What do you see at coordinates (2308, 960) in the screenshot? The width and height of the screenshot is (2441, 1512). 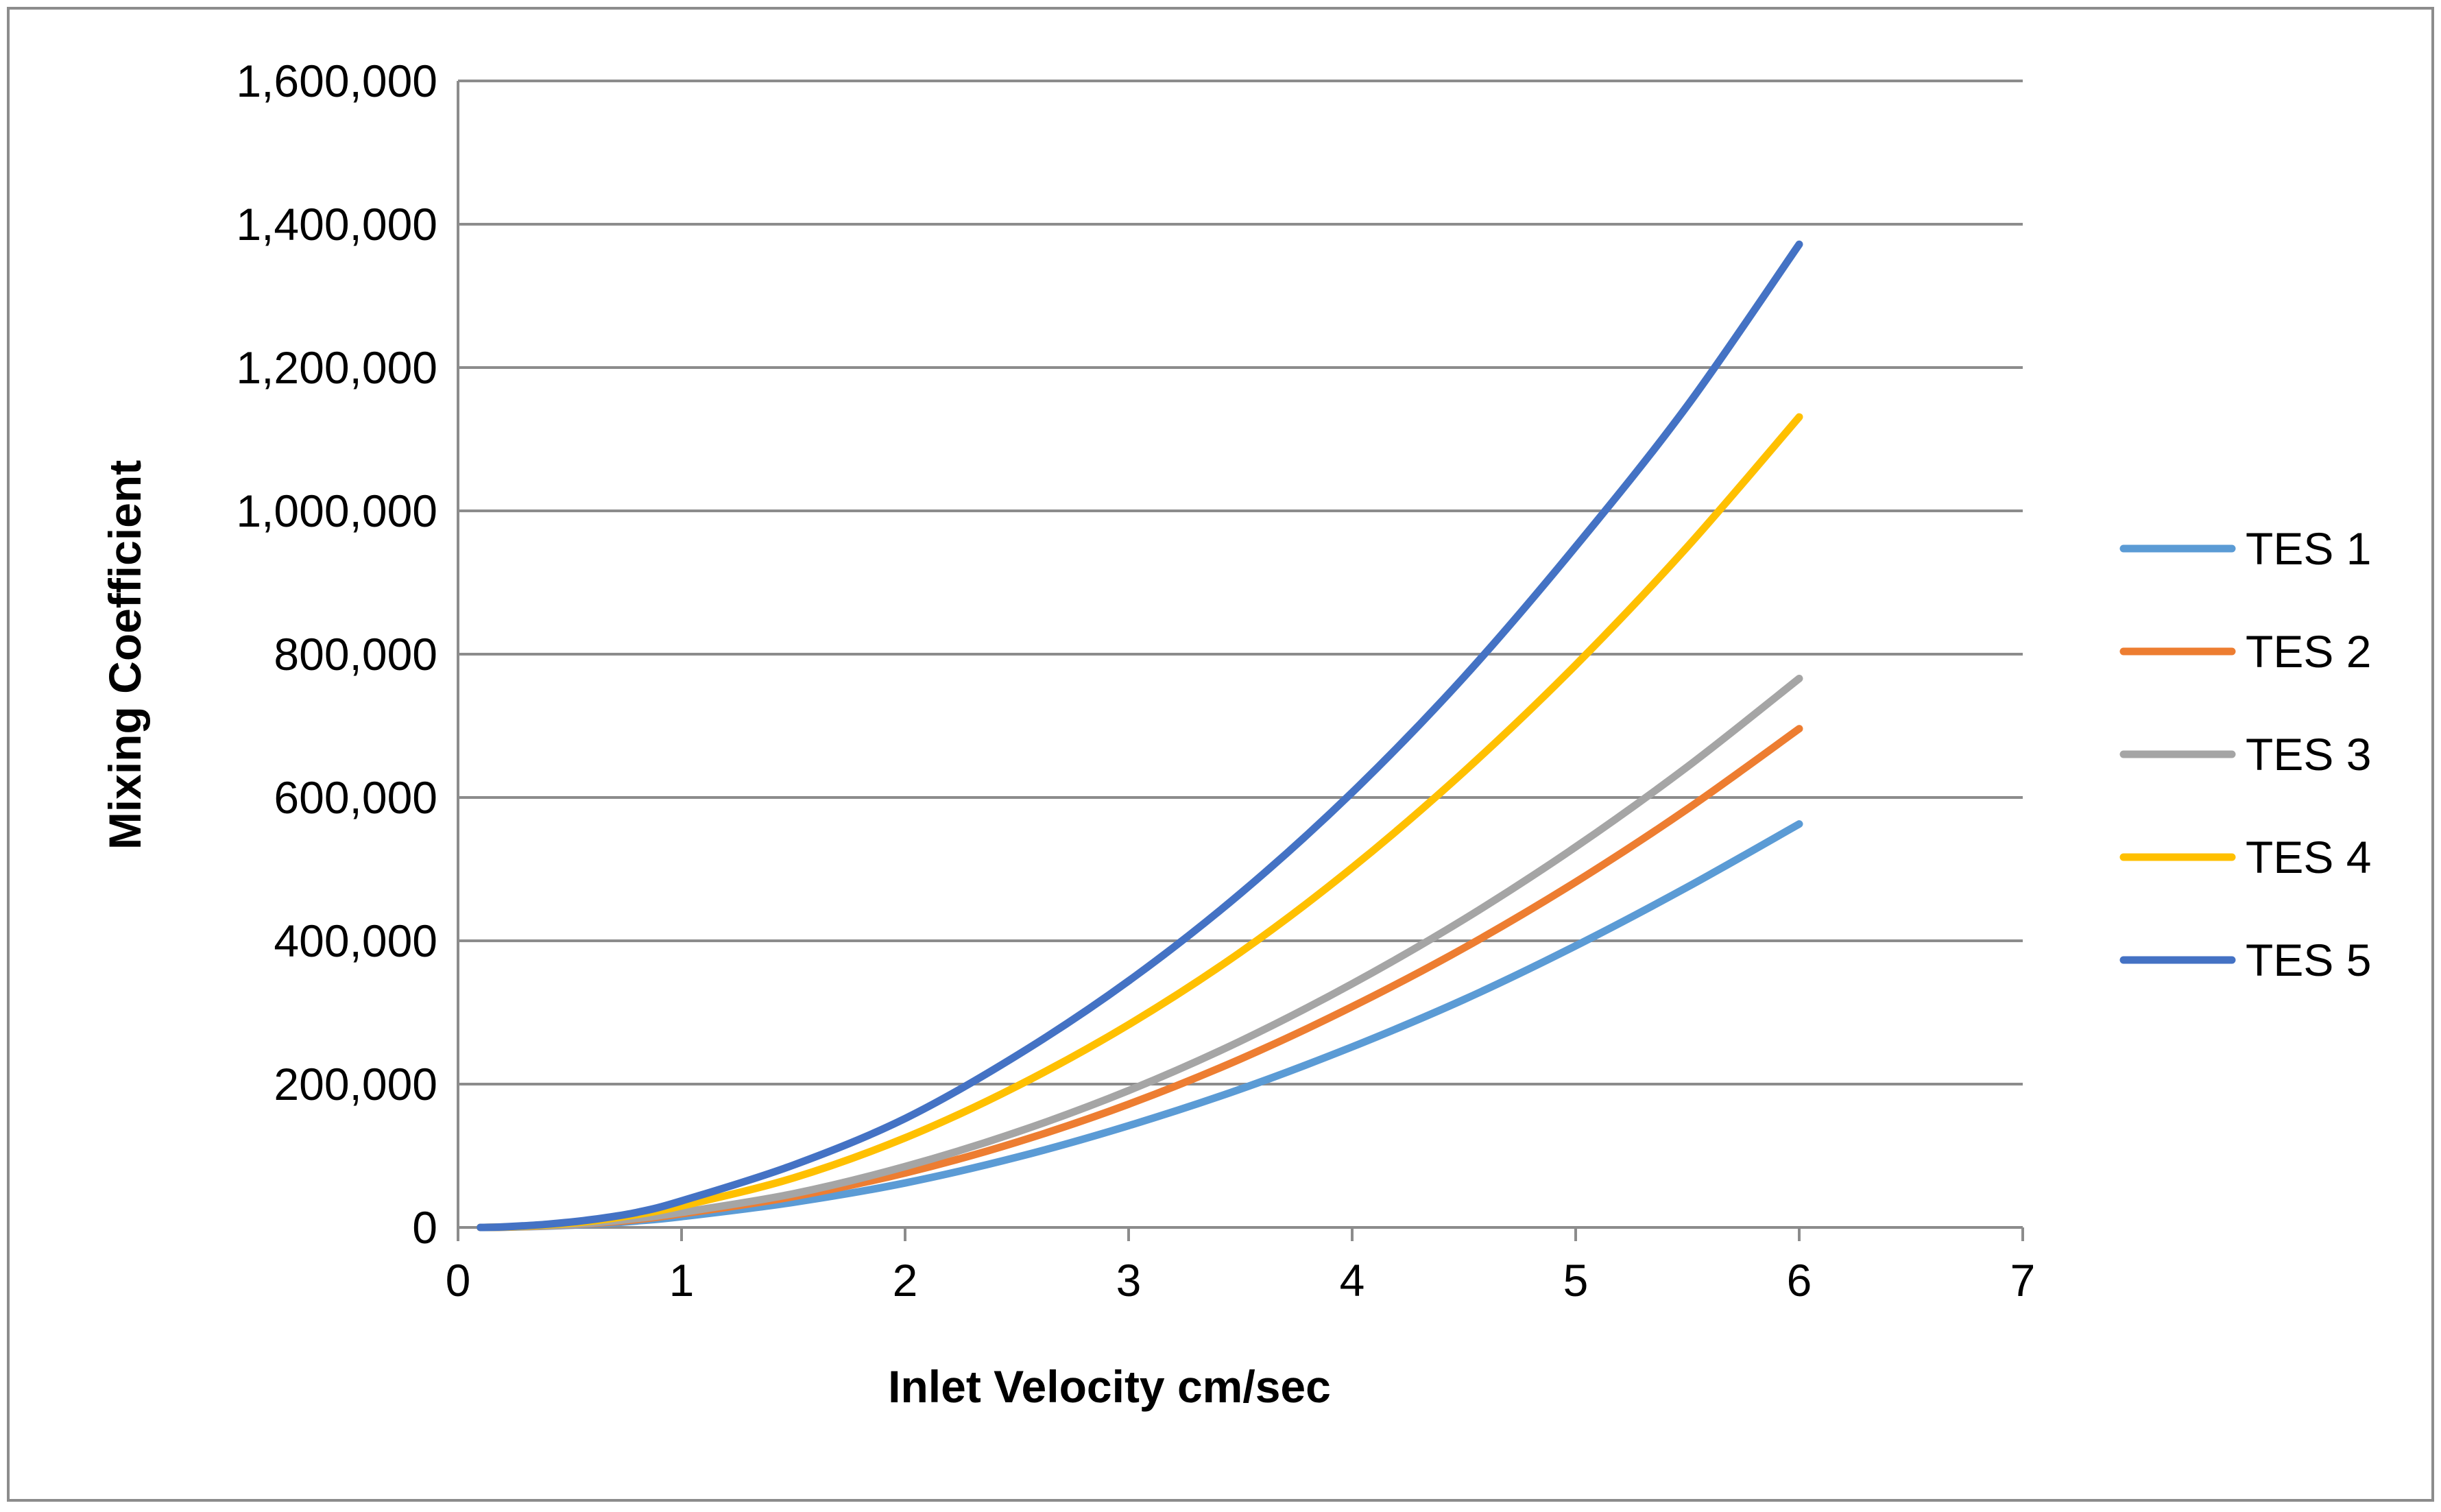 I see `legend-label-tes-5: TES 5` at bounding box center [2308, 960].